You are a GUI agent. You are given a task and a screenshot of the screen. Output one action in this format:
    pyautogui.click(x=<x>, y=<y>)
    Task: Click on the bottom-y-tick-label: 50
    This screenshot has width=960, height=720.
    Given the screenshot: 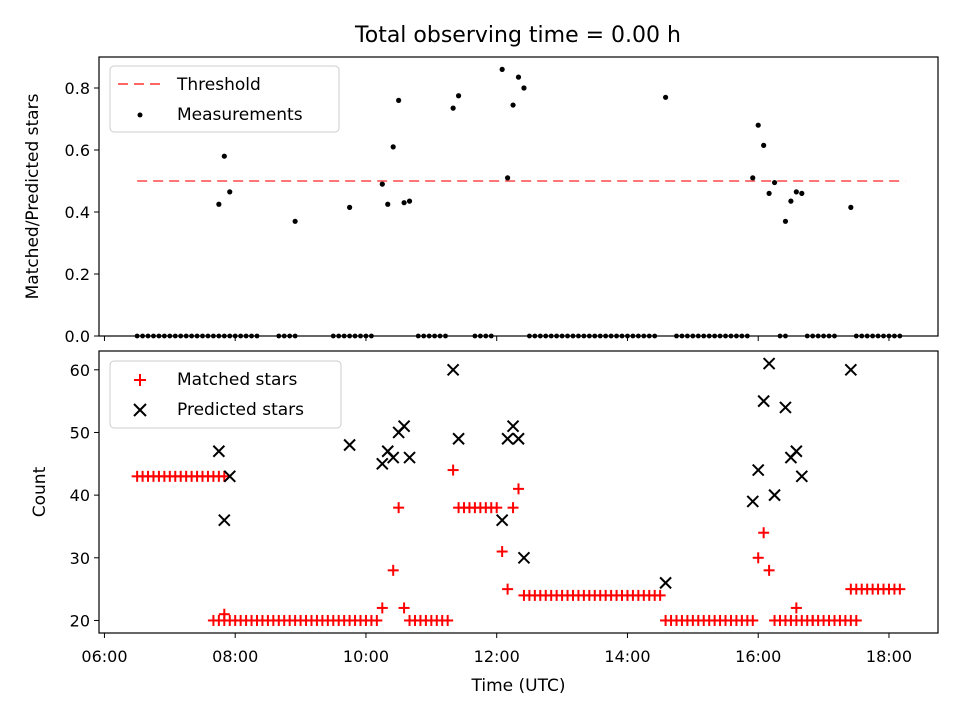 What is the action you would take?
    pyautogui.click(x=80, y=432)
    